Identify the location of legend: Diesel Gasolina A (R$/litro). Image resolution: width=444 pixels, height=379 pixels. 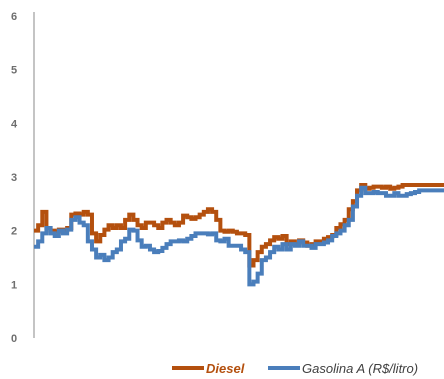
(295, 368).